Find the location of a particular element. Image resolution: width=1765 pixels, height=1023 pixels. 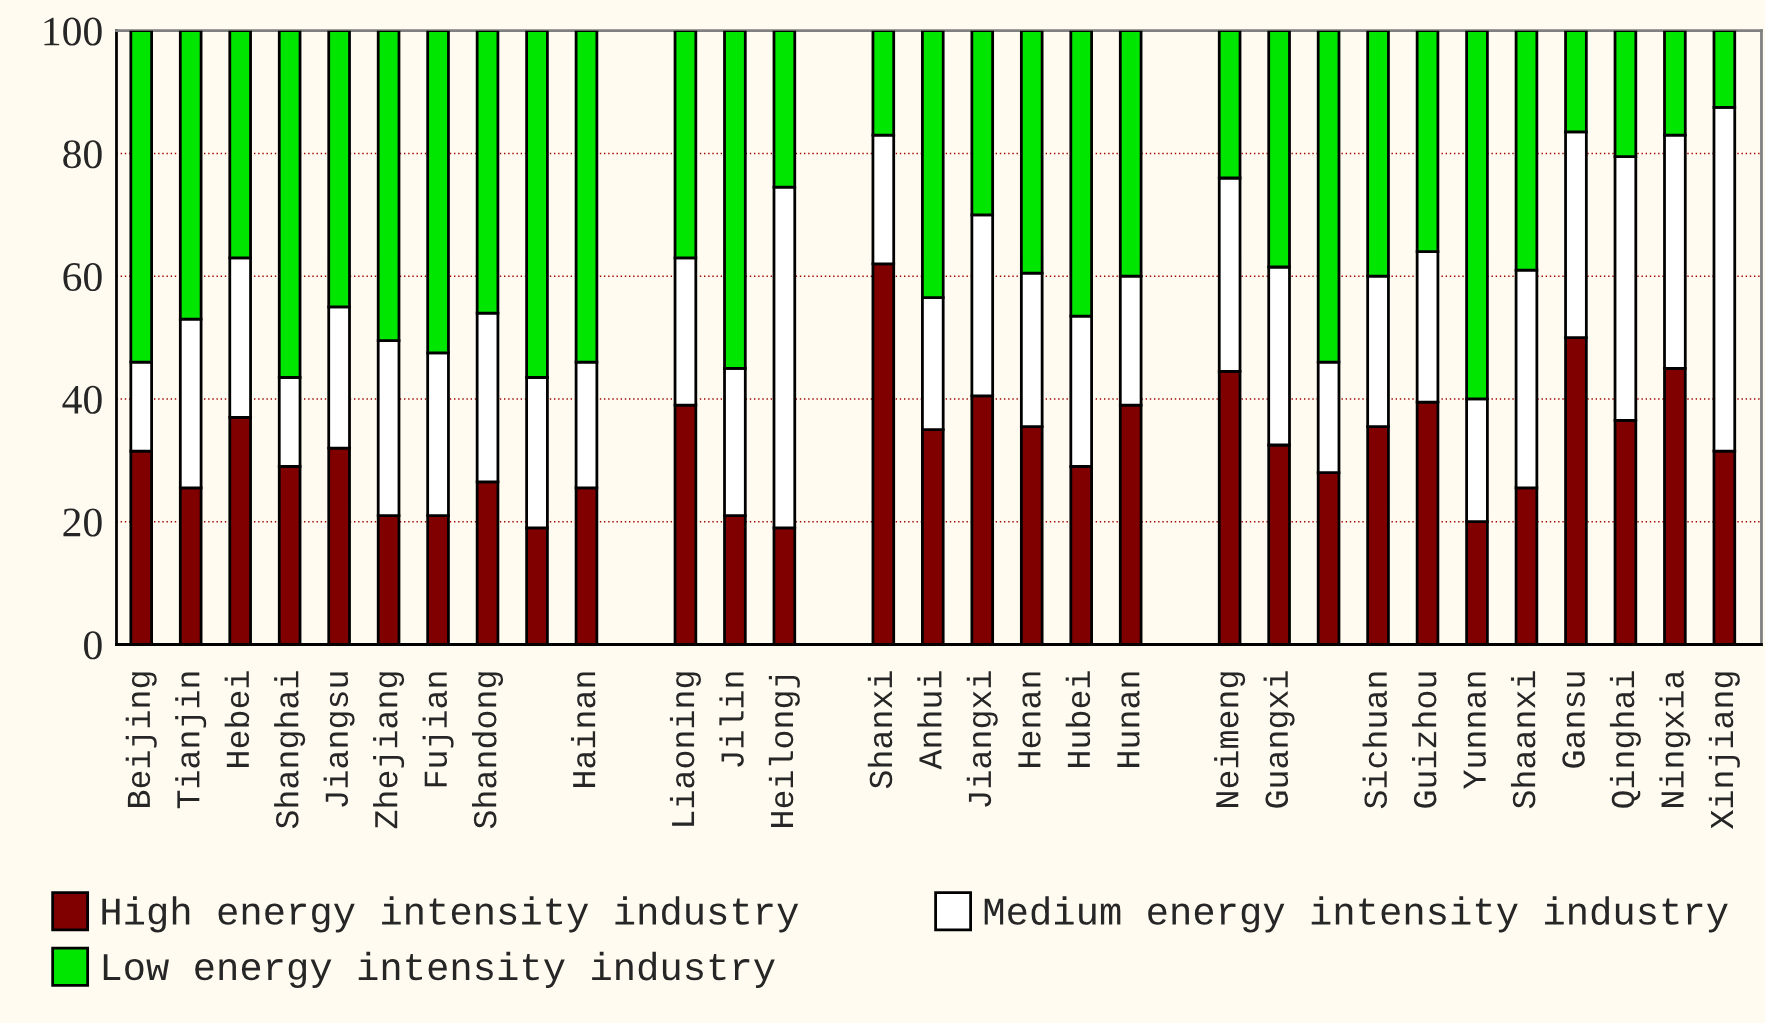

x-tick-label: Sichuan is located at coordinates (1374, 740).